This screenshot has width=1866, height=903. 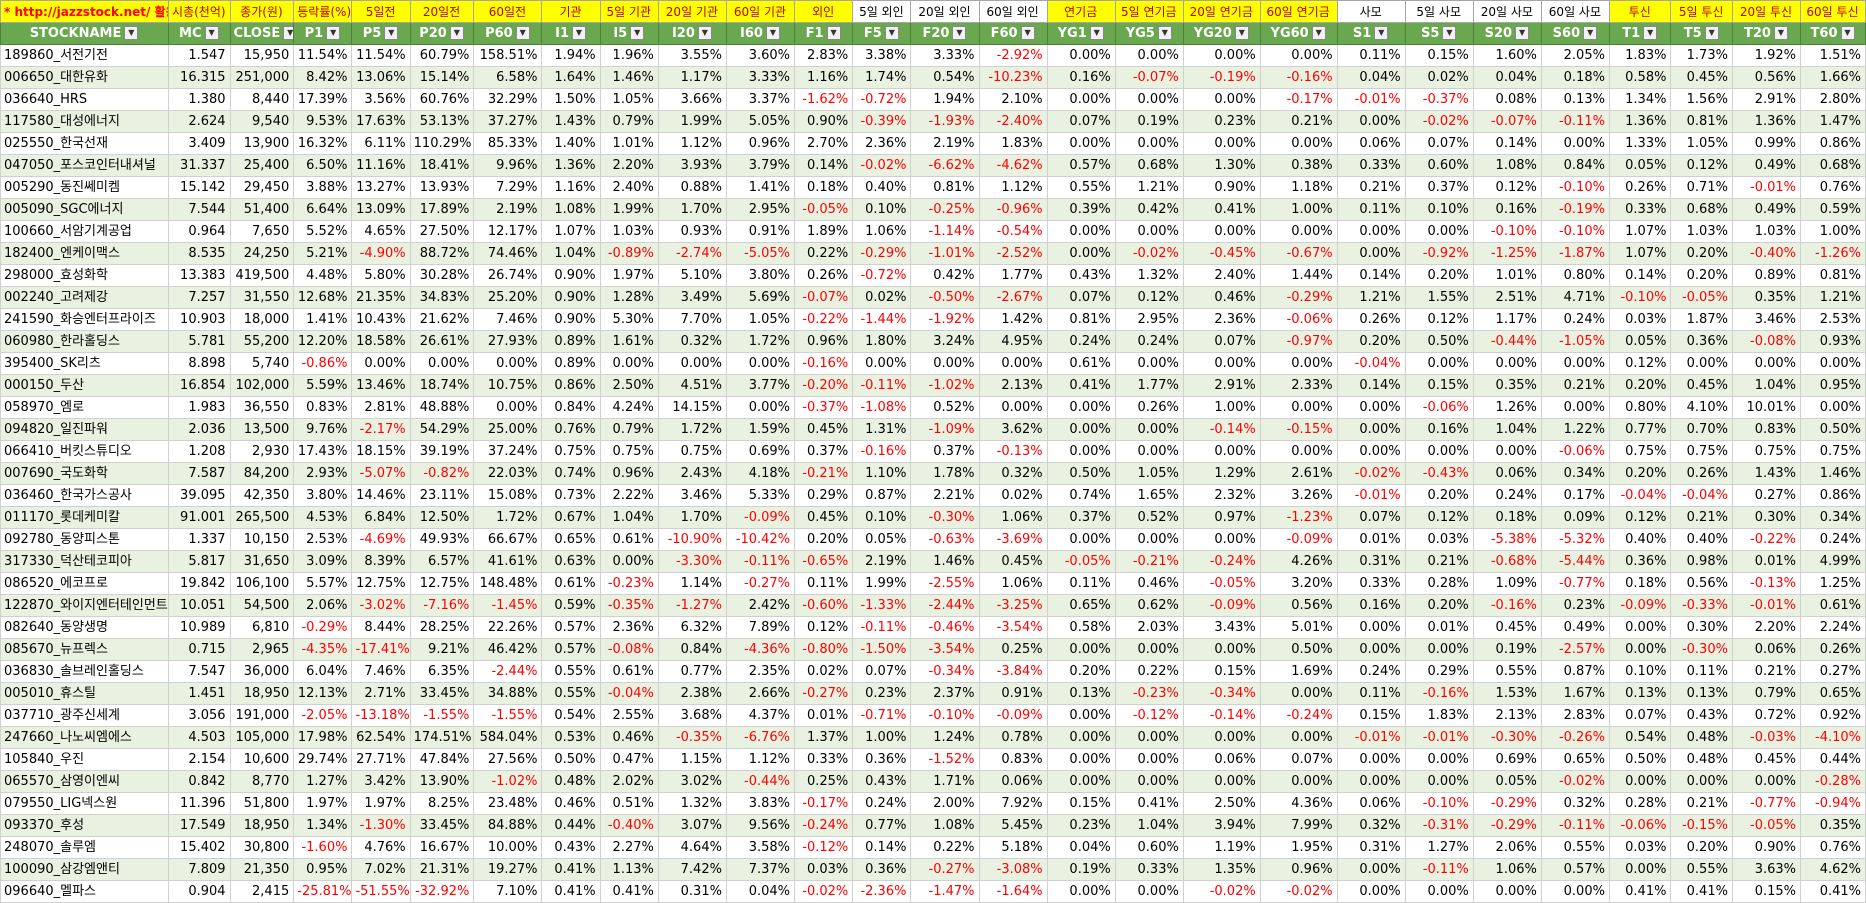 What do you see at coordinates (1766, 407) in the screenshot?
I see `cell-t20: 10.01%` at bounding box center [1766, 407].